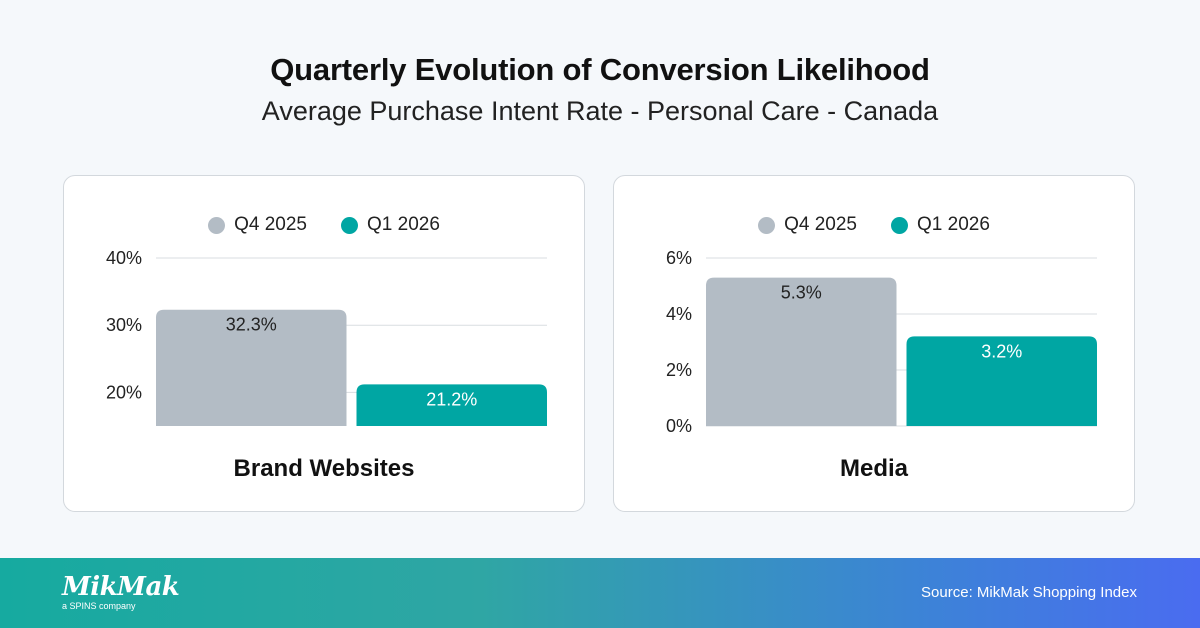 This screenshot has width=1200, height=628. What do you see at coordinates (679, 314) in the screenshot?
I see `y-tick-label: 4%` at bounding box center [679, 314].